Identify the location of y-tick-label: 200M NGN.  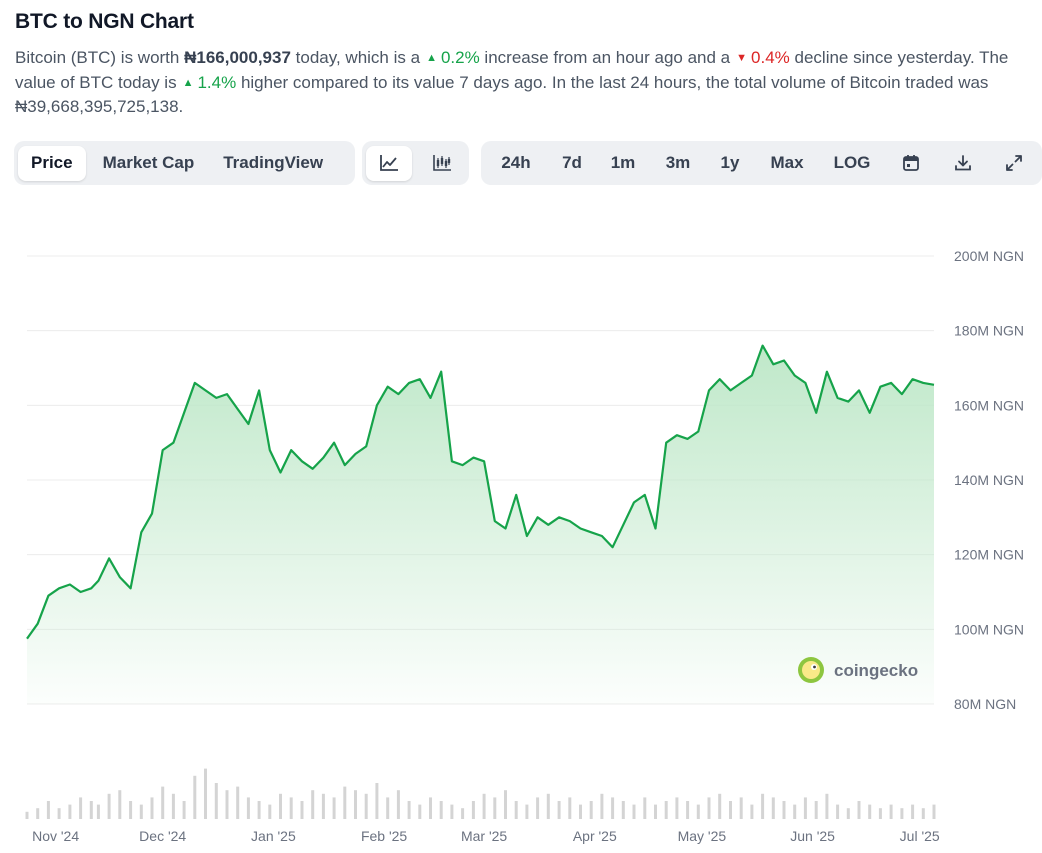
(989, 256).